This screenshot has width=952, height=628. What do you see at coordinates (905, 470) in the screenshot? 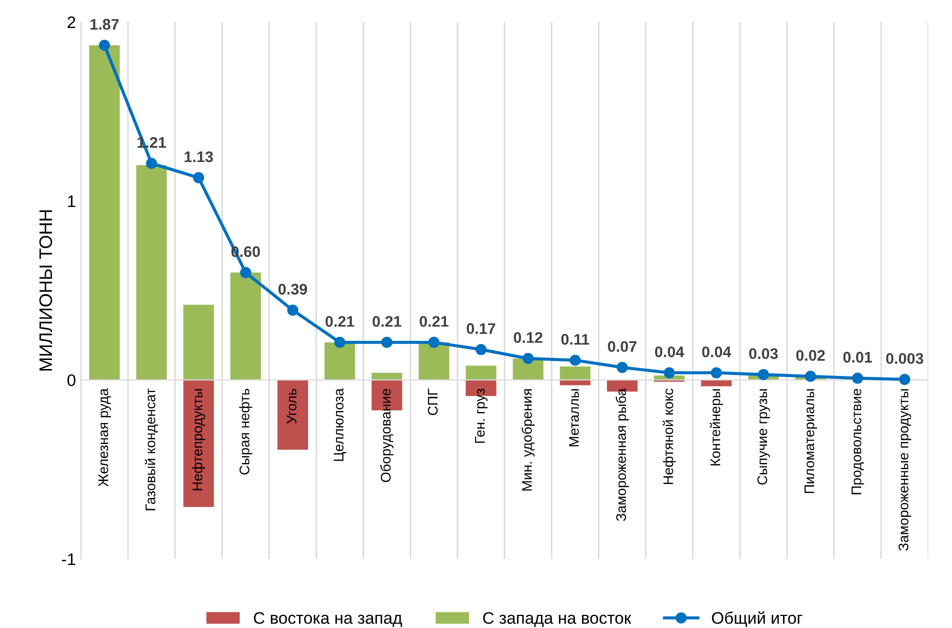
I see `x-tick-label: Замороженные продукты` at bounding box center [905, 470].